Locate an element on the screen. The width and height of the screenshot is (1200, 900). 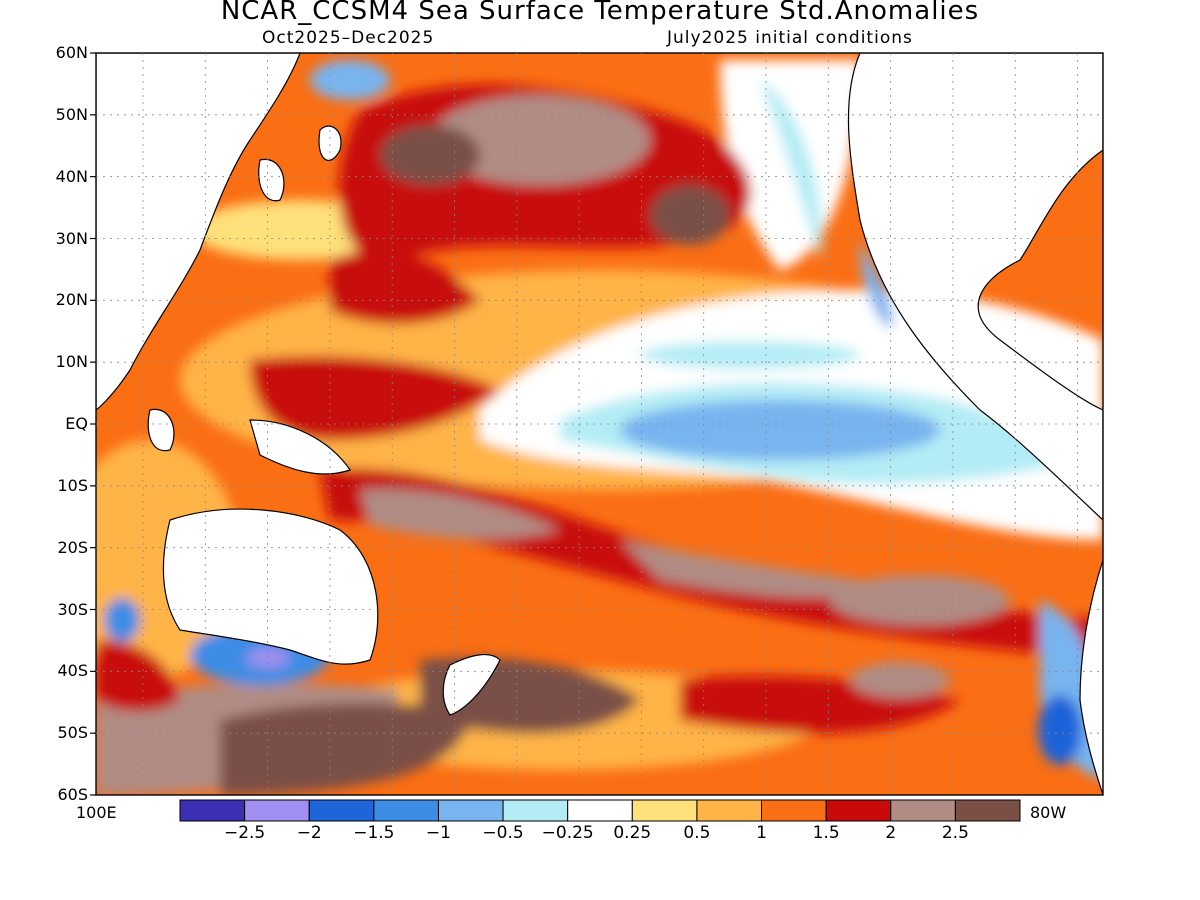
colorbar is located at coordinates (600, 810).